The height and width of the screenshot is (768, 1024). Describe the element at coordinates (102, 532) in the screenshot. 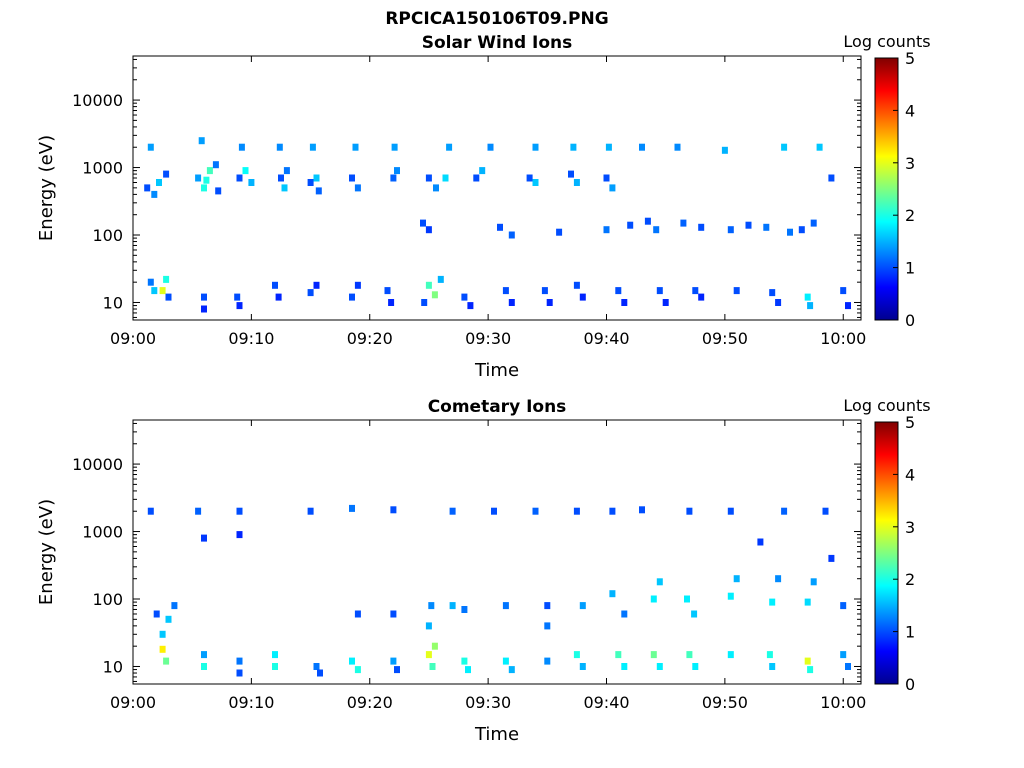

I see `y-tick-label: 1000` at that location.